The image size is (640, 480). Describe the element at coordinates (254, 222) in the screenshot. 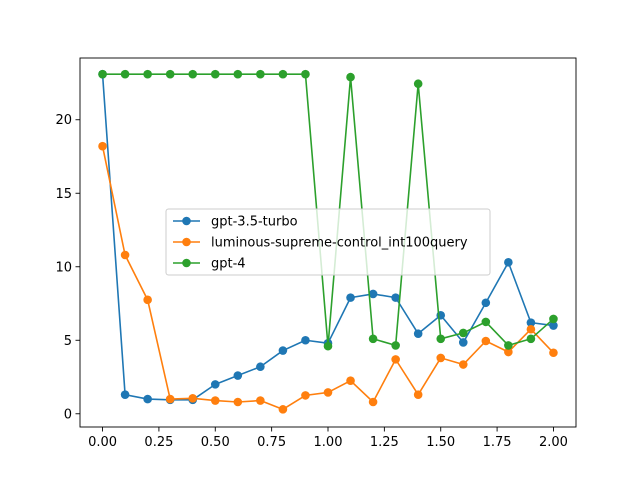

I see `legend-label: gpt-3.5-turbo` at that location.